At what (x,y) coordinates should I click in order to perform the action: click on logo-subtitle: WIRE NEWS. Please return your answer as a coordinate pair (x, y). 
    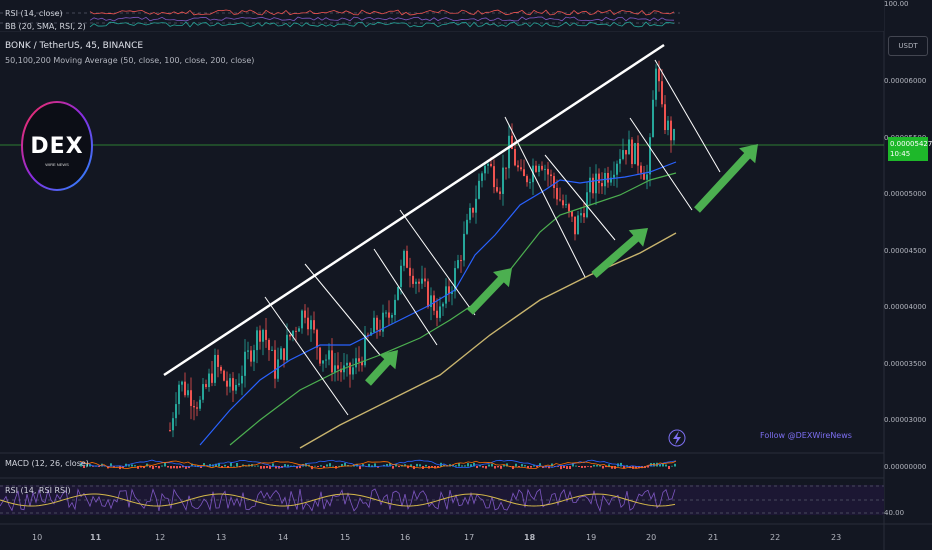
    Looking at the image, I should click on (57, 164).